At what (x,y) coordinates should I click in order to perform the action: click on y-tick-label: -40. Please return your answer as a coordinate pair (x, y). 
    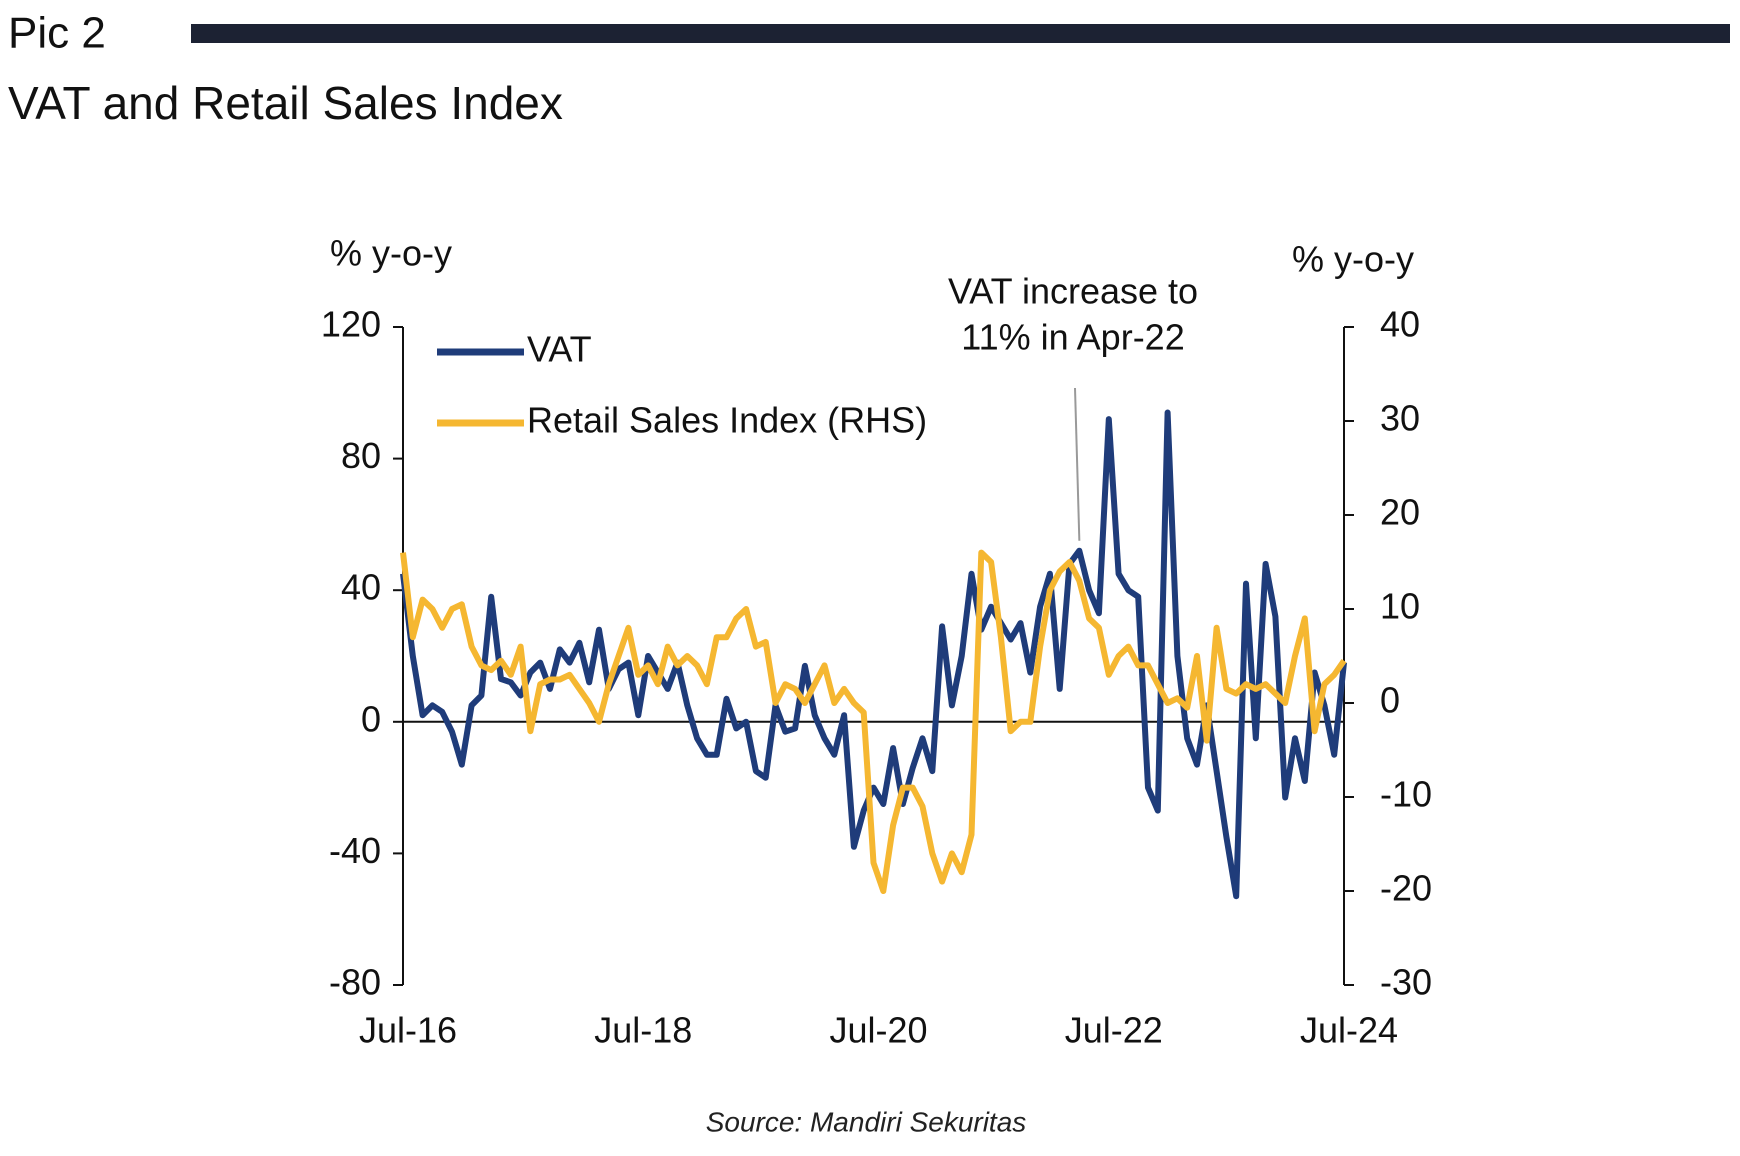
    Looking at the image, I should click on (355, 850).